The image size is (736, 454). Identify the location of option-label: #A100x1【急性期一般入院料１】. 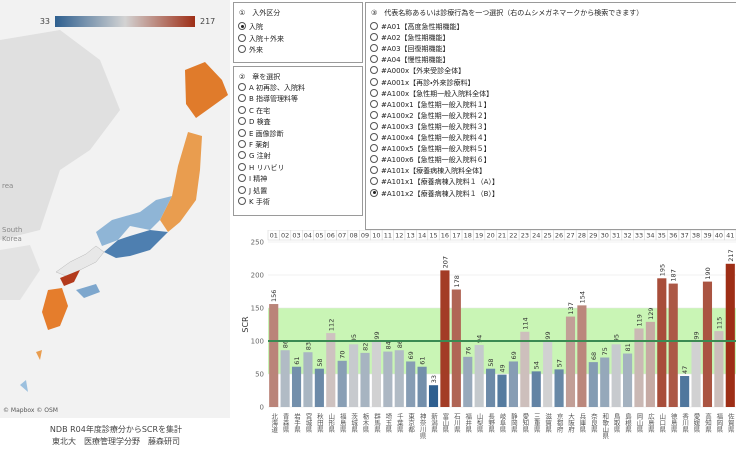
(436, 104).